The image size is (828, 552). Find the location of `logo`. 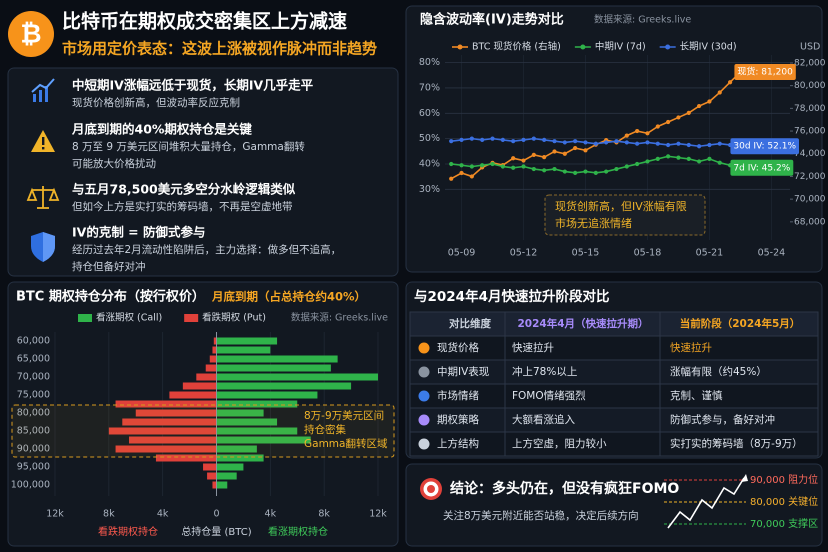

logo is located at coordinates (31, 34).